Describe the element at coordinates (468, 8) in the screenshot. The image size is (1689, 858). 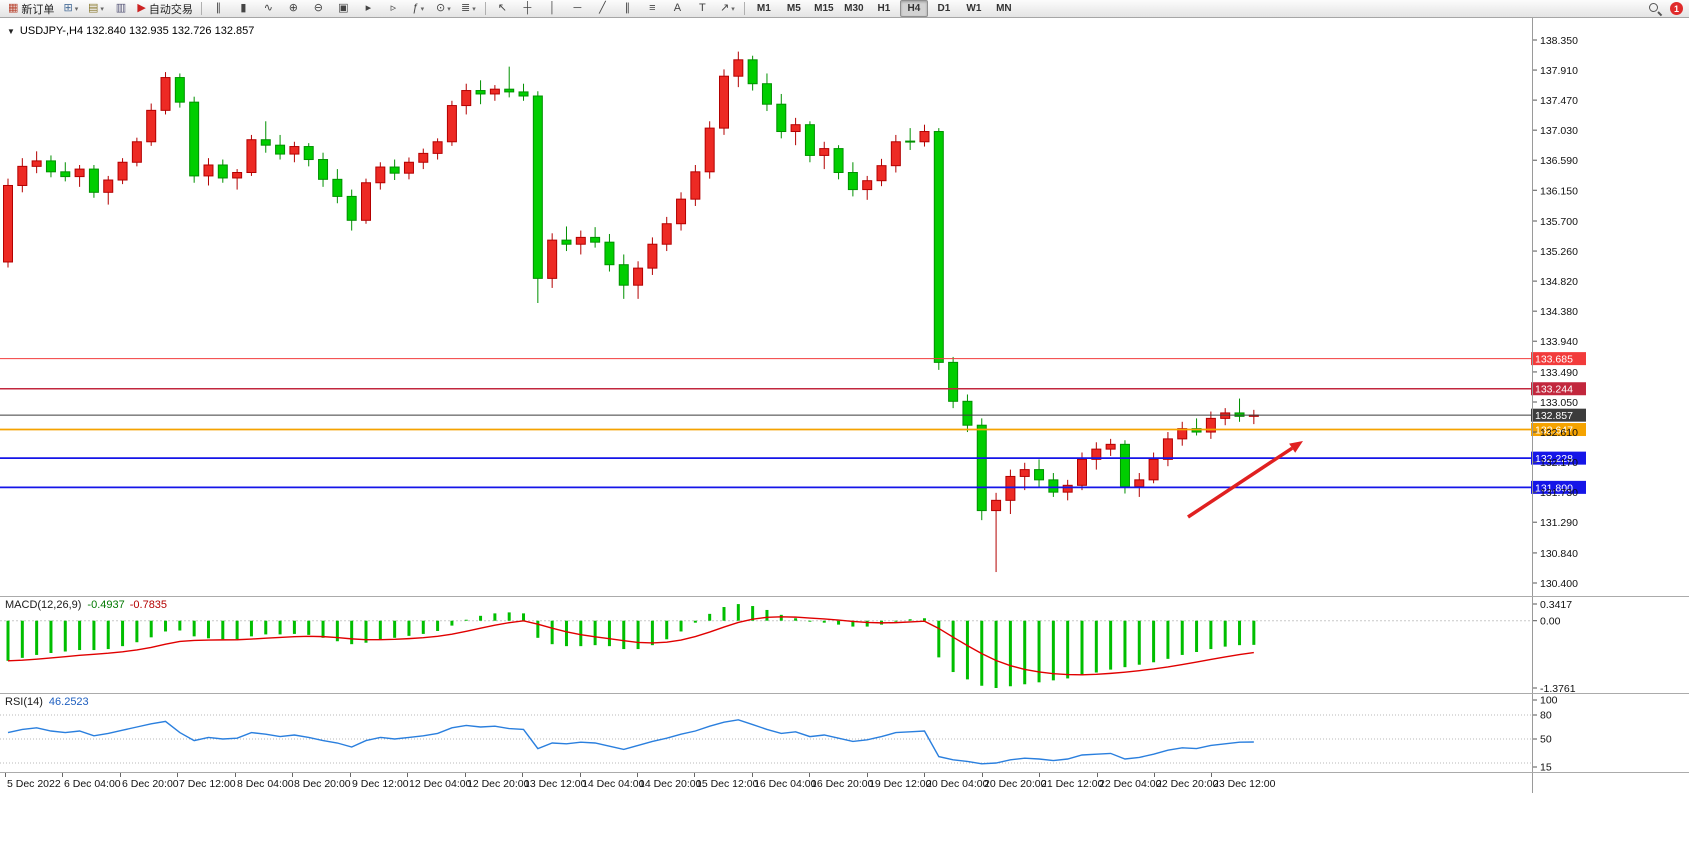
I see `templates-button: ≣ ▾` at that location.